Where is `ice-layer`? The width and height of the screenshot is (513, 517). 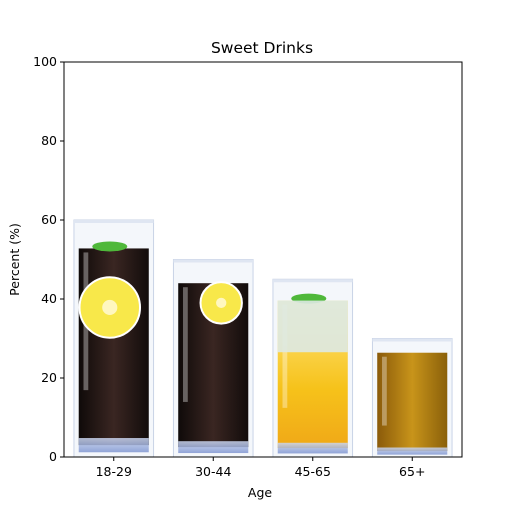
ice-layer is located at coordinates (312, 326).